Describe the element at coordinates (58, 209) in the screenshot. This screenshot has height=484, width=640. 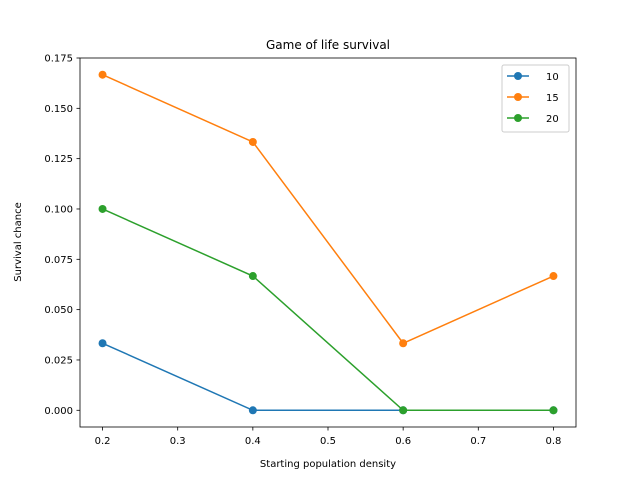
I see `y-tick-label: 0.100` at that location.